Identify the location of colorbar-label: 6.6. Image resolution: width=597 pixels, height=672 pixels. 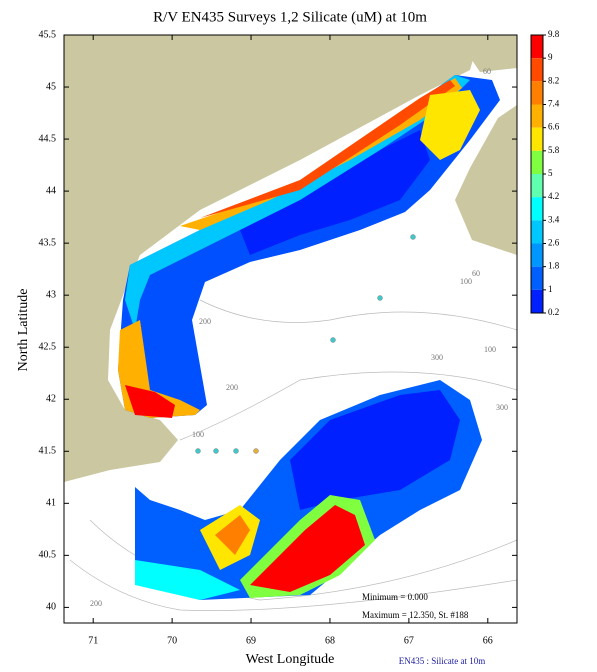
(554, 127).